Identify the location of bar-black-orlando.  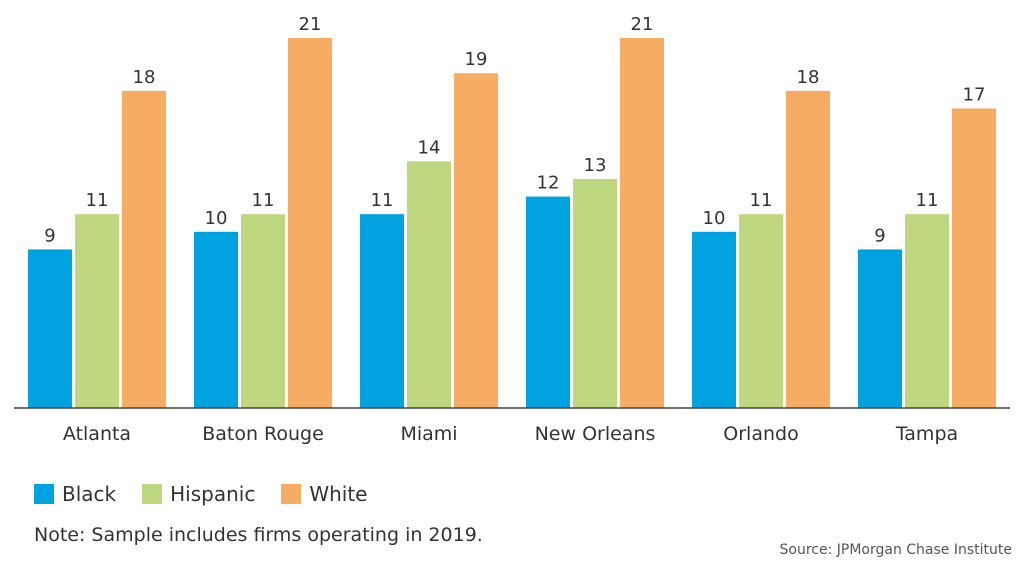
(714, 319).